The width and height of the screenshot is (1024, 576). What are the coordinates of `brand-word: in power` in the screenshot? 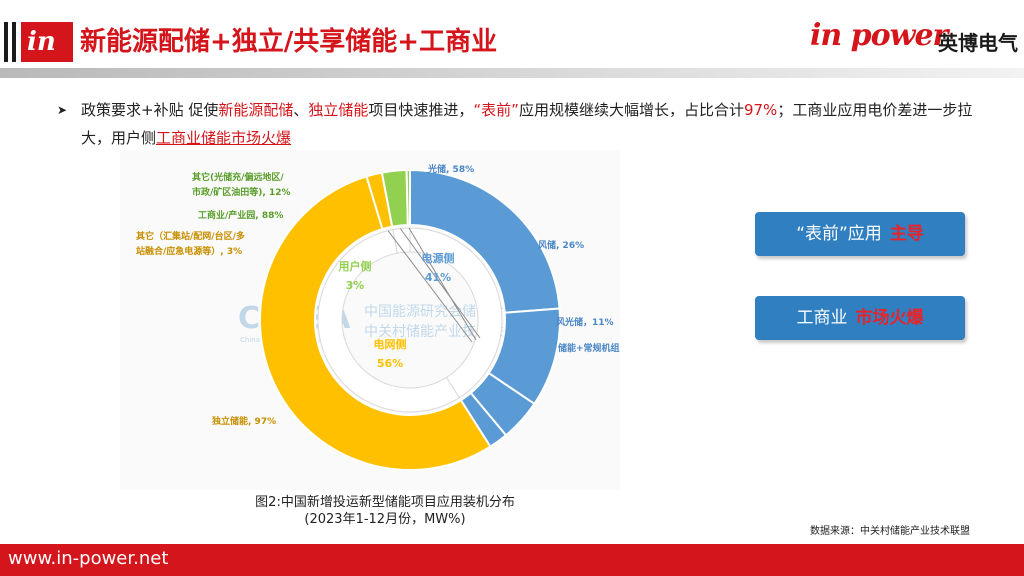 It's located at (879, 35).